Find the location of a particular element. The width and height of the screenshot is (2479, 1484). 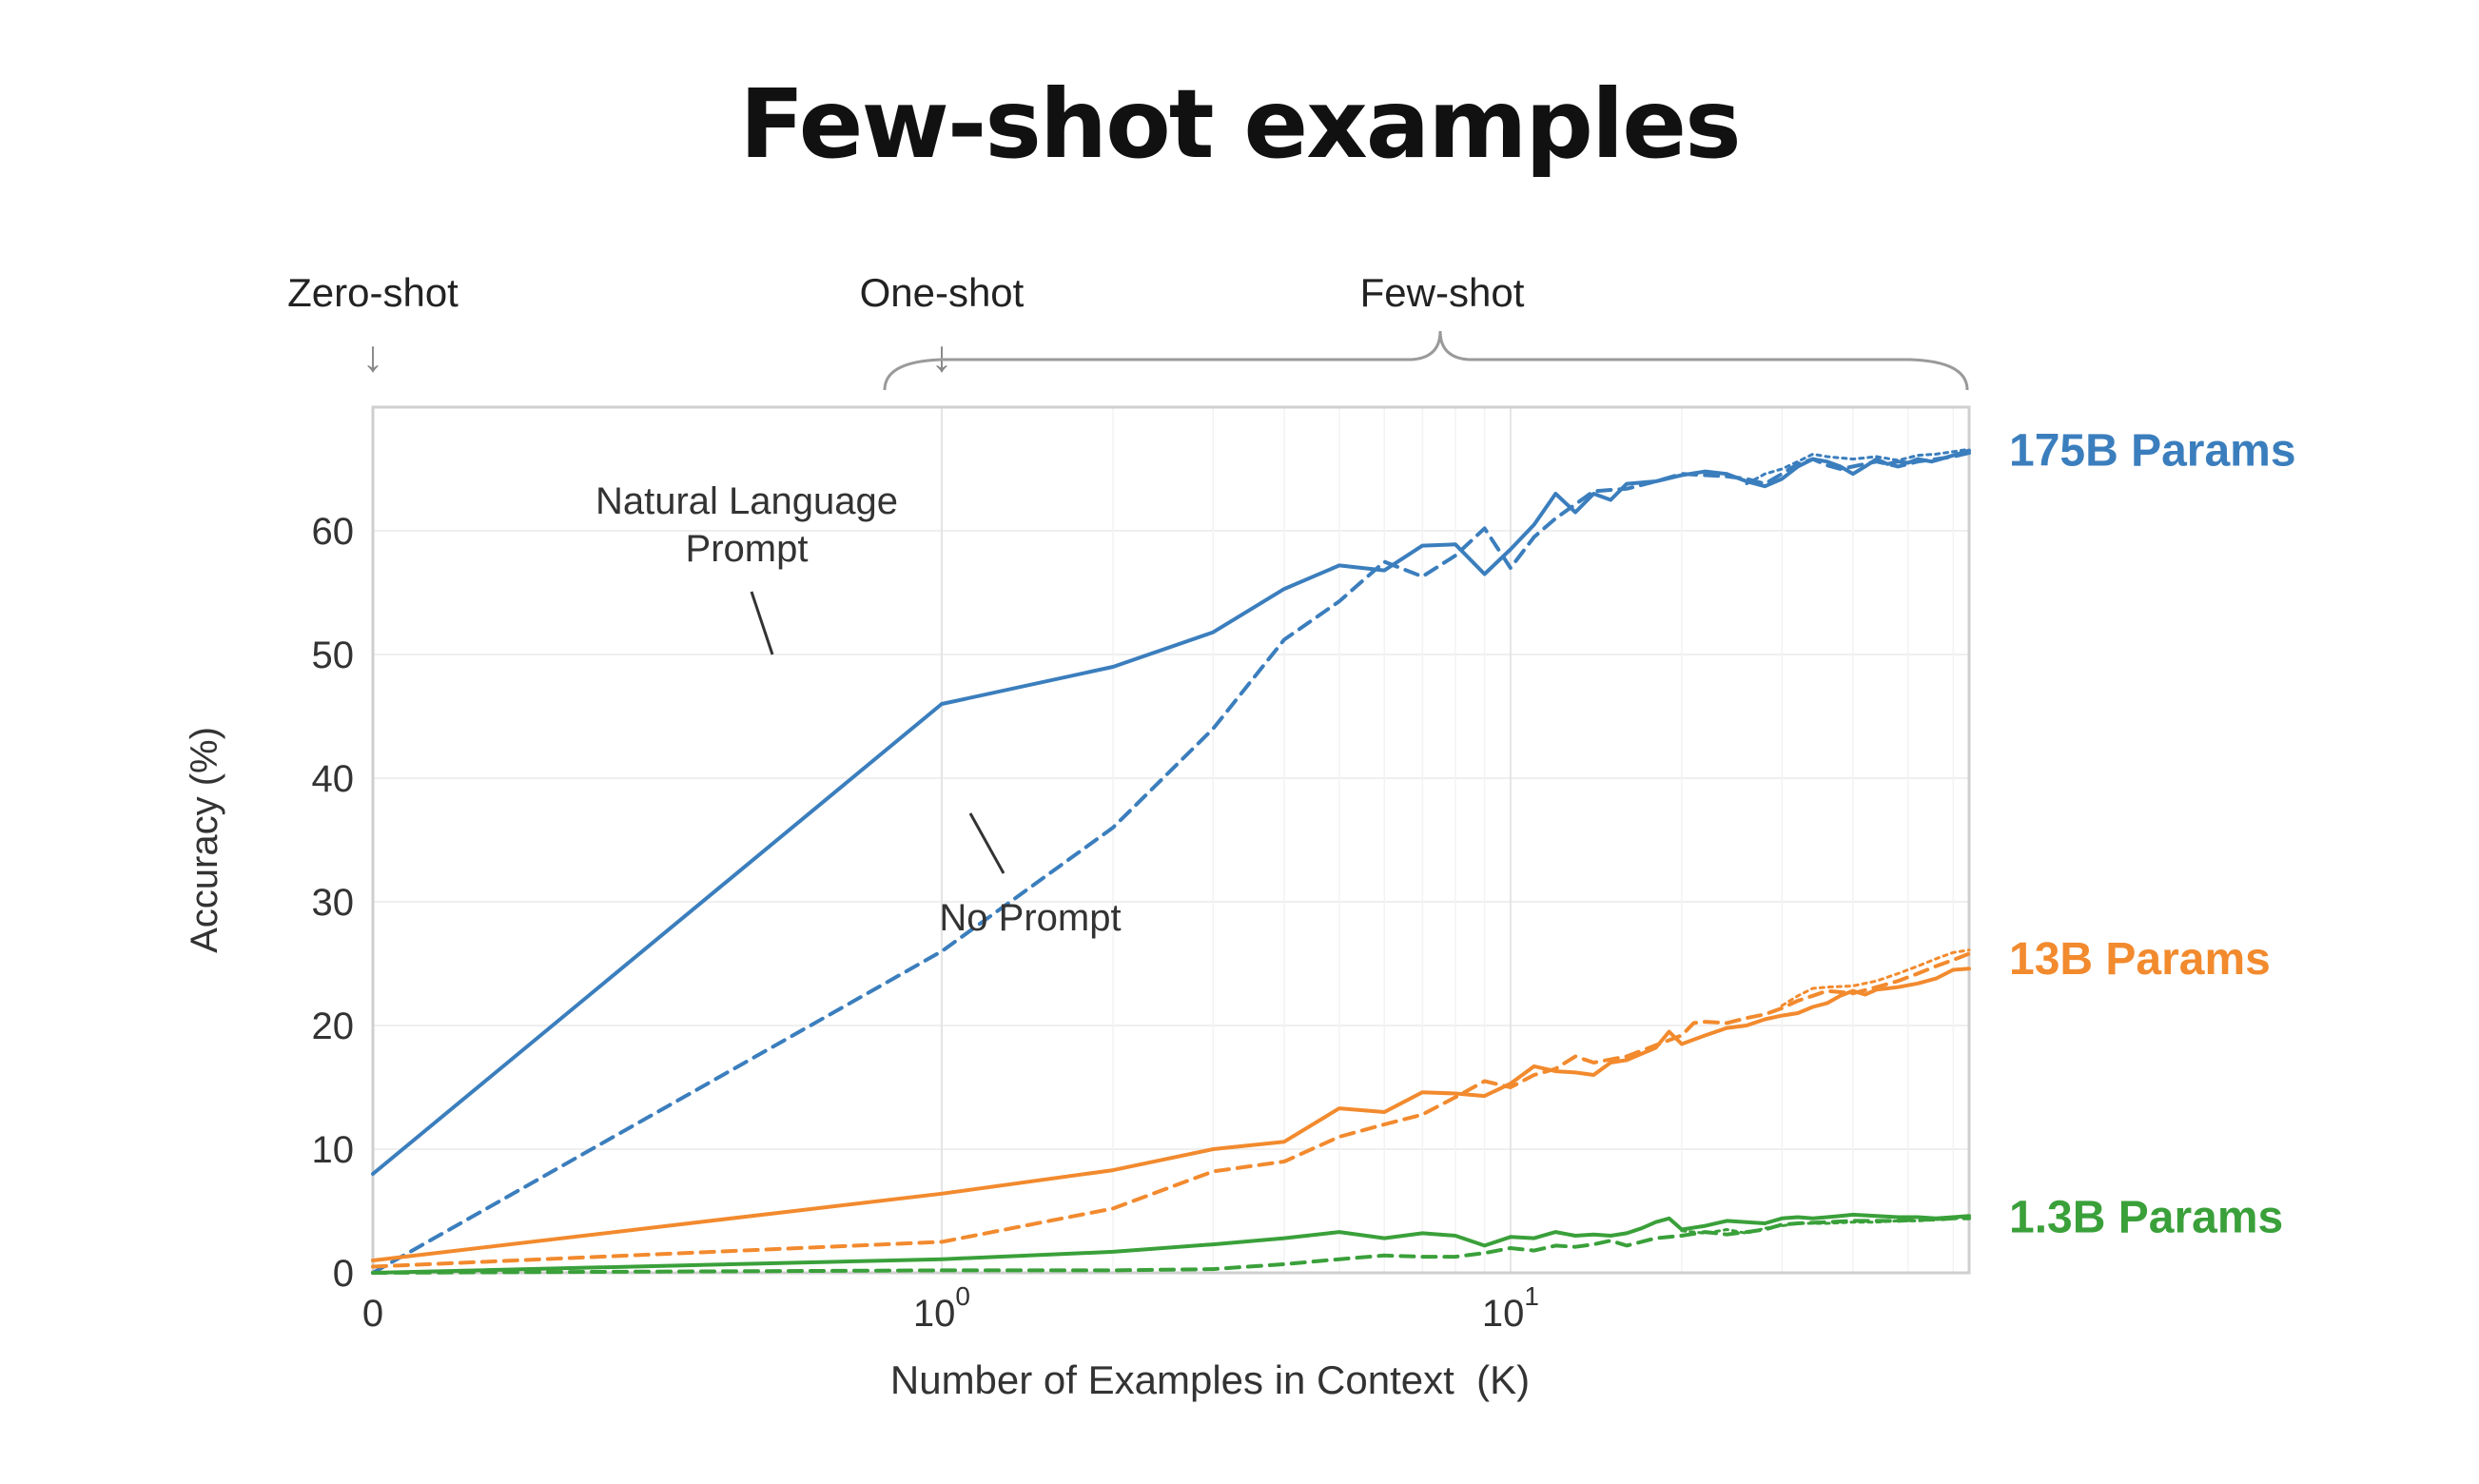

x-tick-label: 0 is located at coordinates (372, 1314).